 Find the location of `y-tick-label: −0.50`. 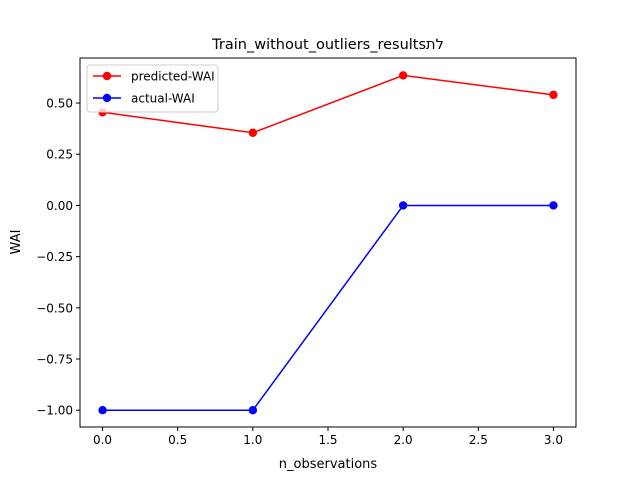

y-tick-label: −0.50 is located at coordinates (54, 308).